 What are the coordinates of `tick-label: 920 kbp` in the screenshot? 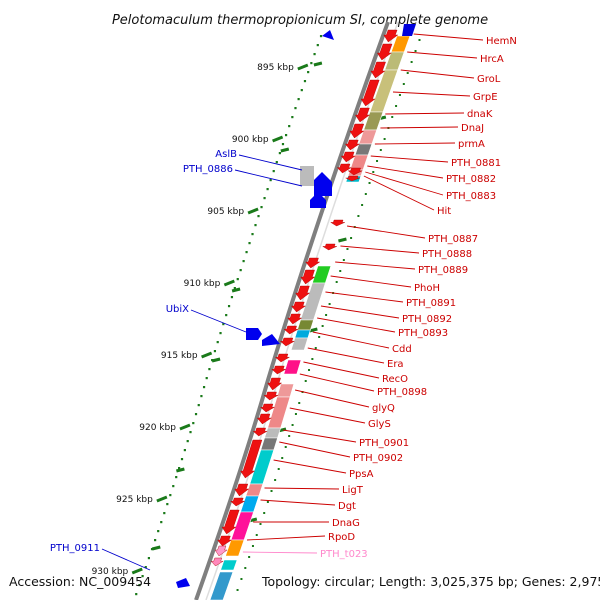 It's located at (157, 428).